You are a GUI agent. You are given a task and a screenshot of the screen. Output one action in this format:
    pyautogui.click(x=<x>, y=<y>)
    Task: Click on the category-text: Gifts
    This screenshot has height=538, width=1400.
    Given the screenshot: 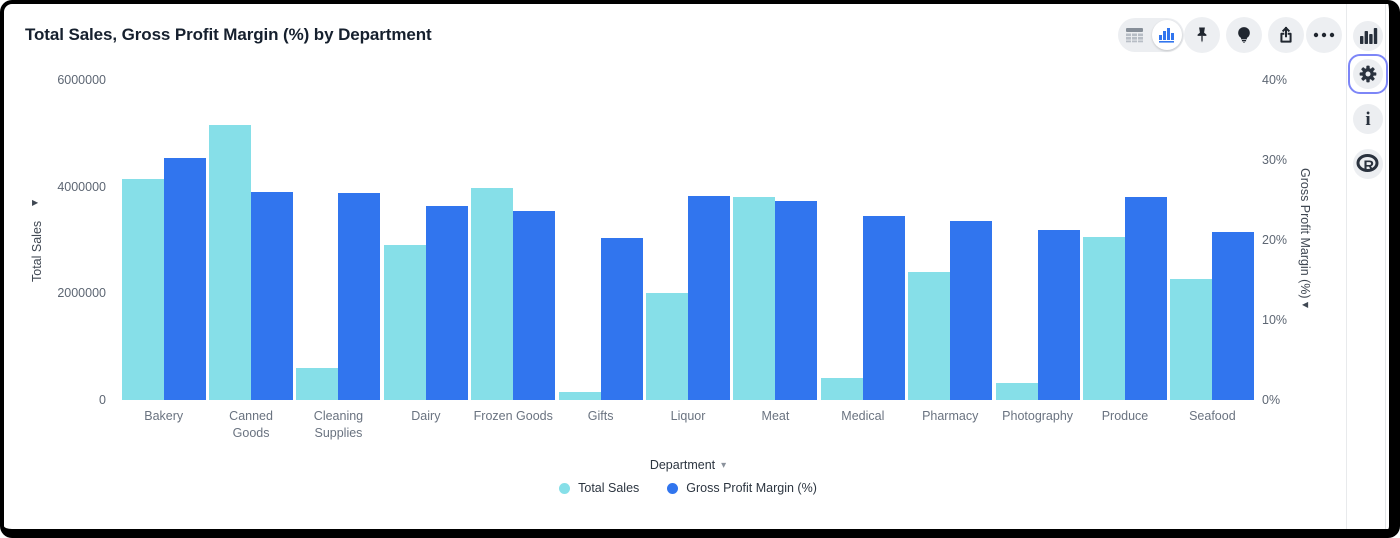 What is the action you would take?
    pyautogui.click(x=600, y=416)
    